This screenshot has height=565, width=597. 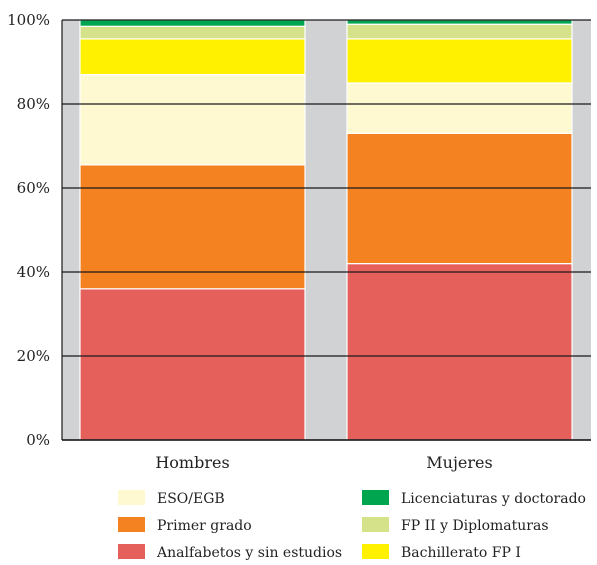 What do you see at coordinates (33, 272) in the screenshot?
I see `y-tick-label: 40%` at bounding box center [33, 272].